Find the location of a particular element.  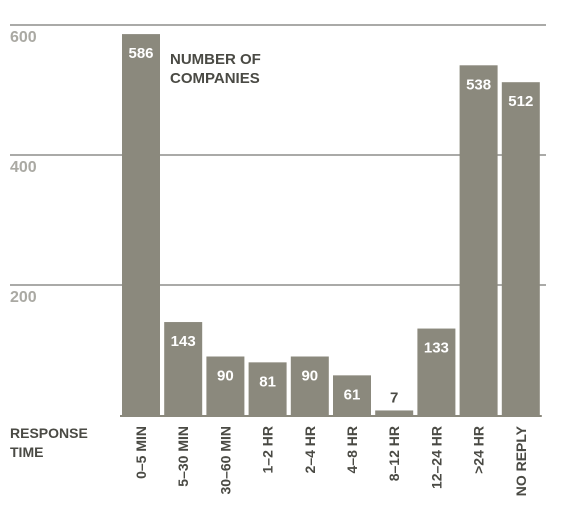

category-label: 12–24 HR is located at coordinates (436, 457).